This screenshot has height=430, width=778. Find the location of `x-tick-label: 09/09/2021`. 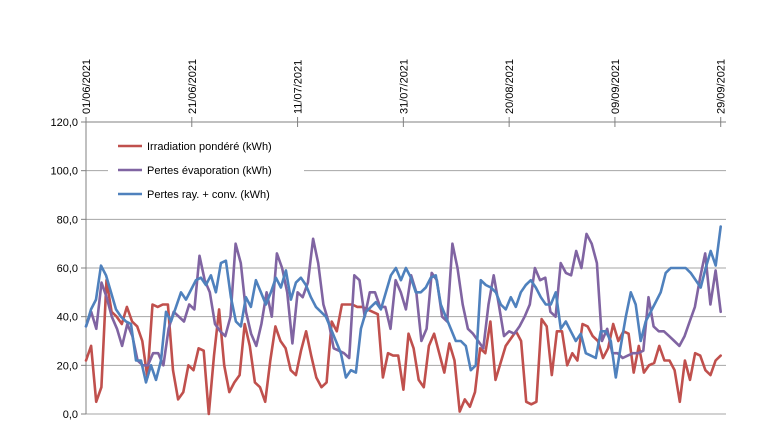

x-tick-label: 09/09/2021 is located at coordinates (616, 86).